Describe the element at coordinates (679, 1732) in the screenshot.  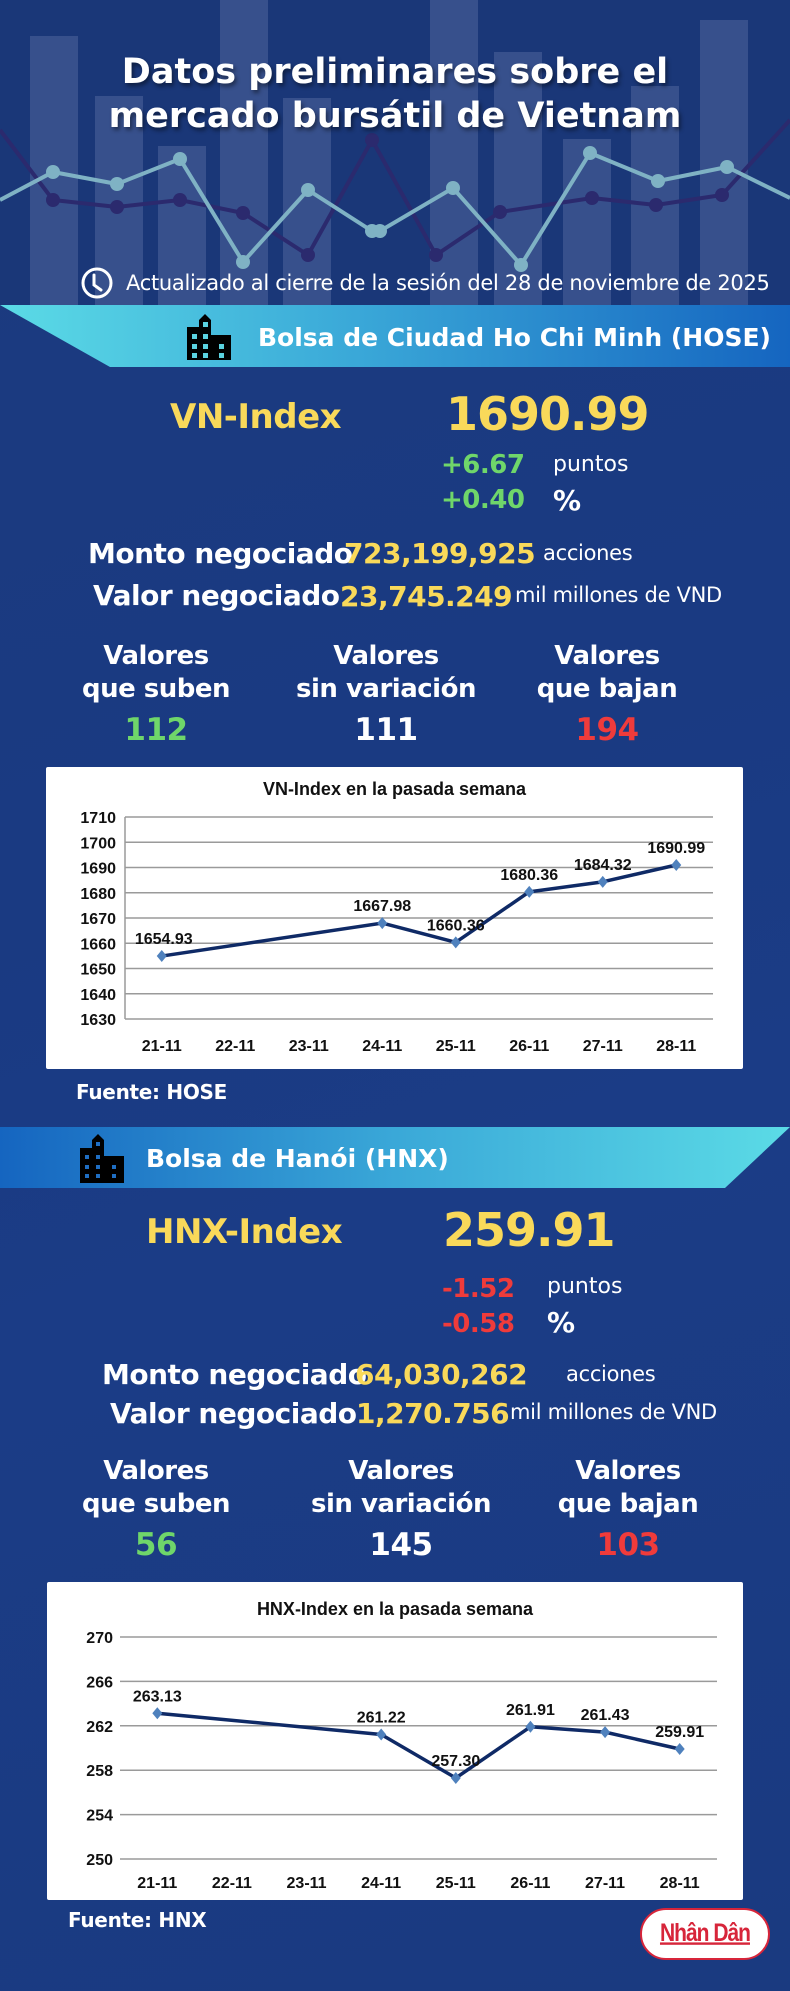
I see `data-label: 259.91` at that location.